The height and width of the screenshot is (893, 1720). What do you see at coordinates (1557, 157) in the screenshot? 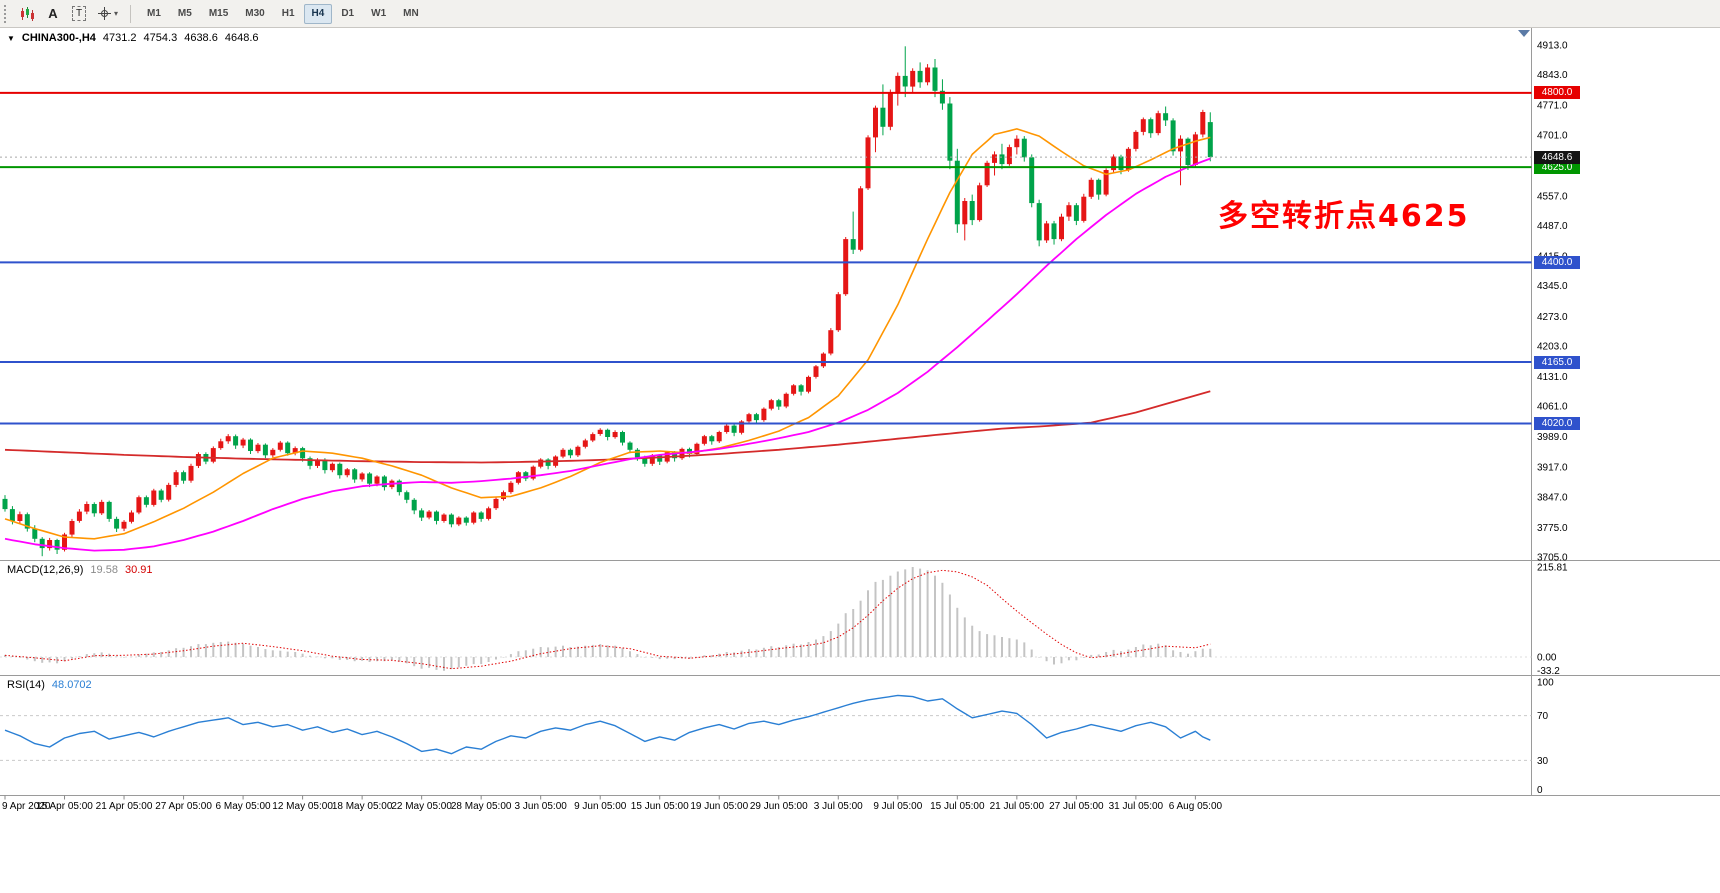
I see `current-price-tag: 4648.6` at bounding box center [1557, 157].